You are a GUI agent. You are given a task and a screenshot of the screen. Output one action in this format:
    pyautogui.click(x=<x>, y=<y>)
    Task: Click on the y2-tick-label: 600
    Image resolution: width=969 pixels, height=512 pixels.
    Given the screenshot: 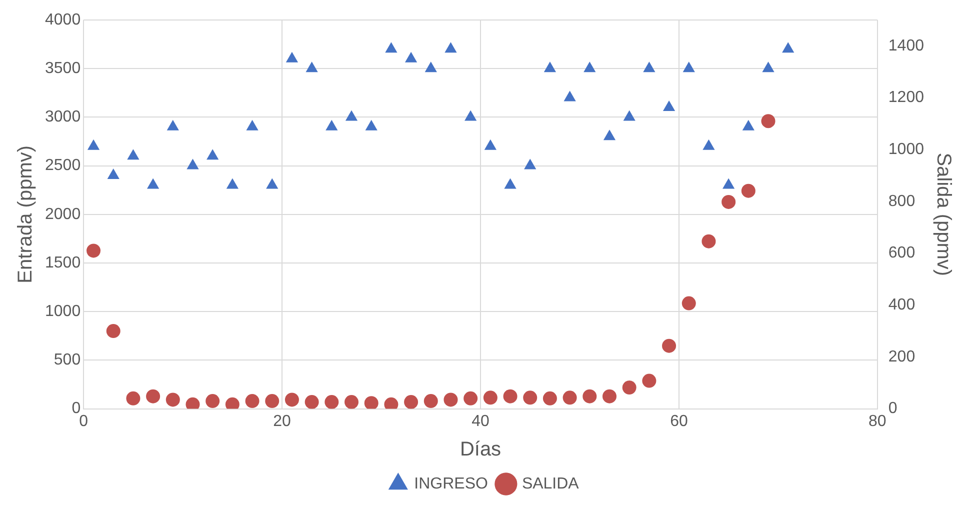 What is the action you would take?
    pyautogui.click(x=902, y=253)
    